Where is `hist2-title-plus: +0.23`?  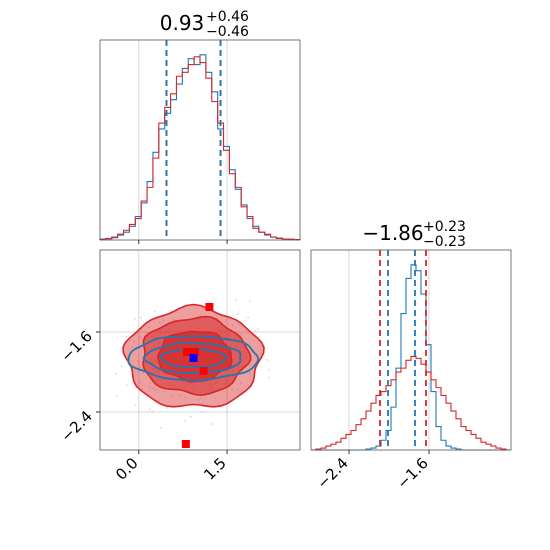 hist2-title-plus: +0.23 is located at coordinates (444, 227).